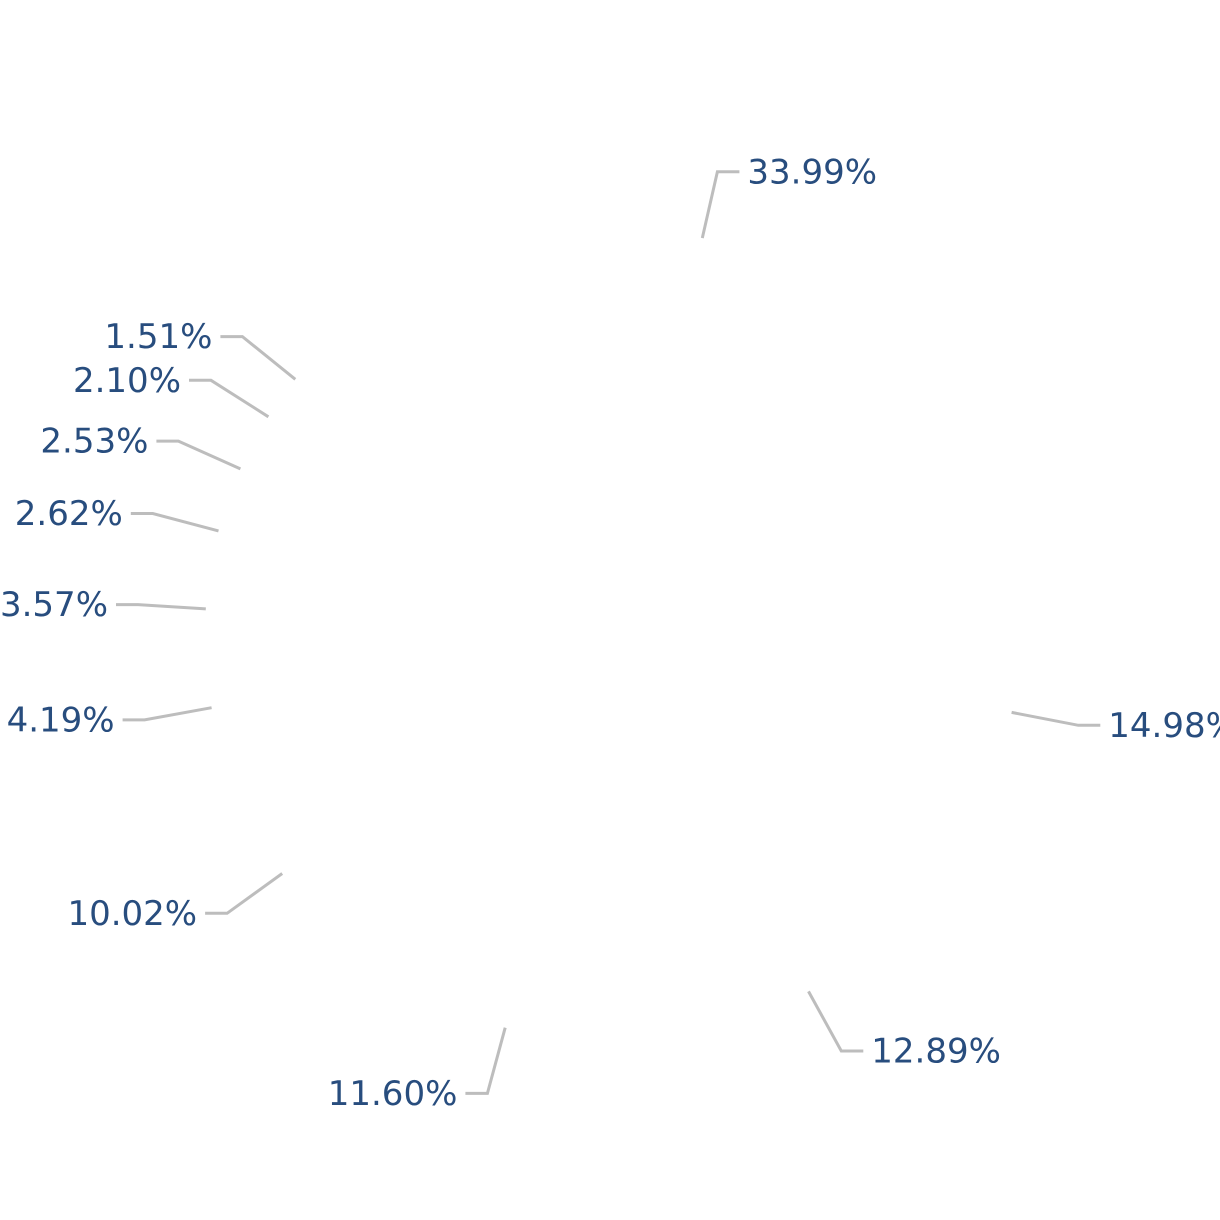 The width and height of the screenshot is (1220, 1220). I want to click on data-label: 3.57%, so click(54, 605).